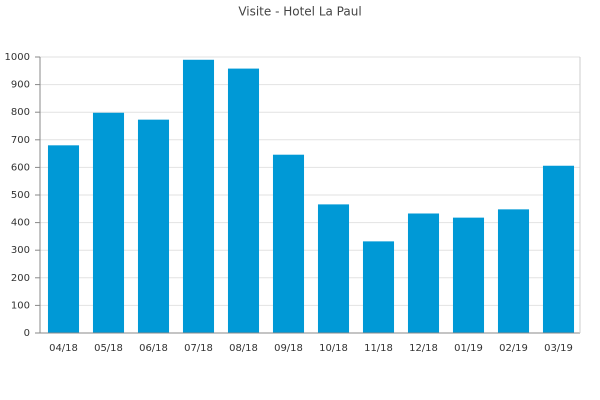  I want to click on y-tick-label: 100, so click(20, 305).